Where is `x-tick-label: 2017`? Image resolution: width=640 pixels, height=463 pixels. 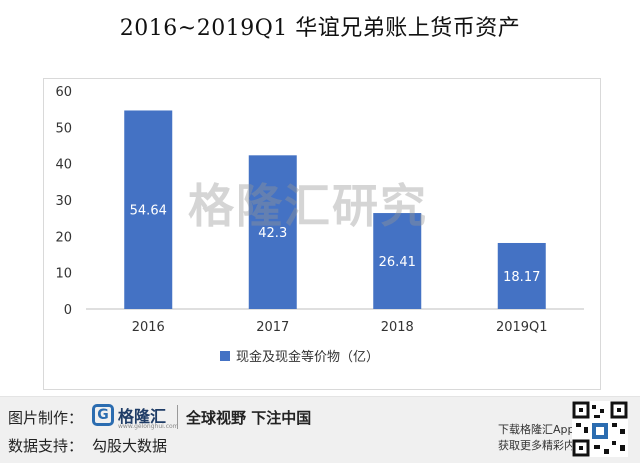 x-tick-label: 2017 is located at coordinates (272, 327).